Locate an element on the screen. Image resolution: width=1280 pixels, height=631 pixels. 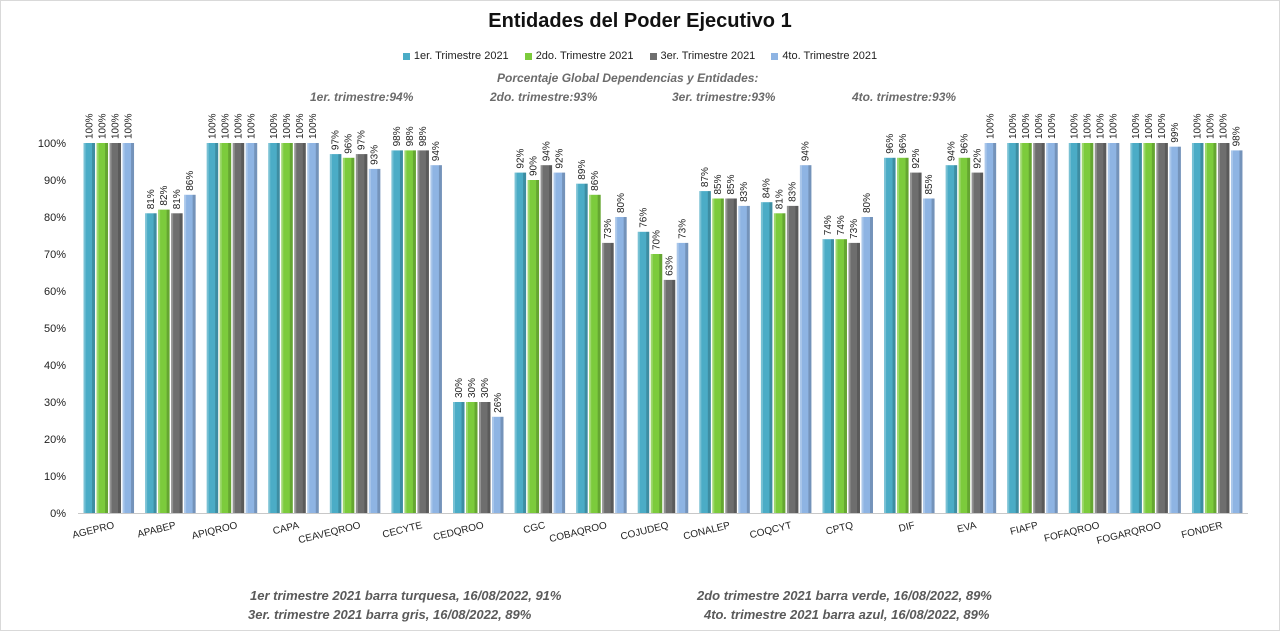
x-tick-label: FOGARQROO is located at coordinates (1129, 533).